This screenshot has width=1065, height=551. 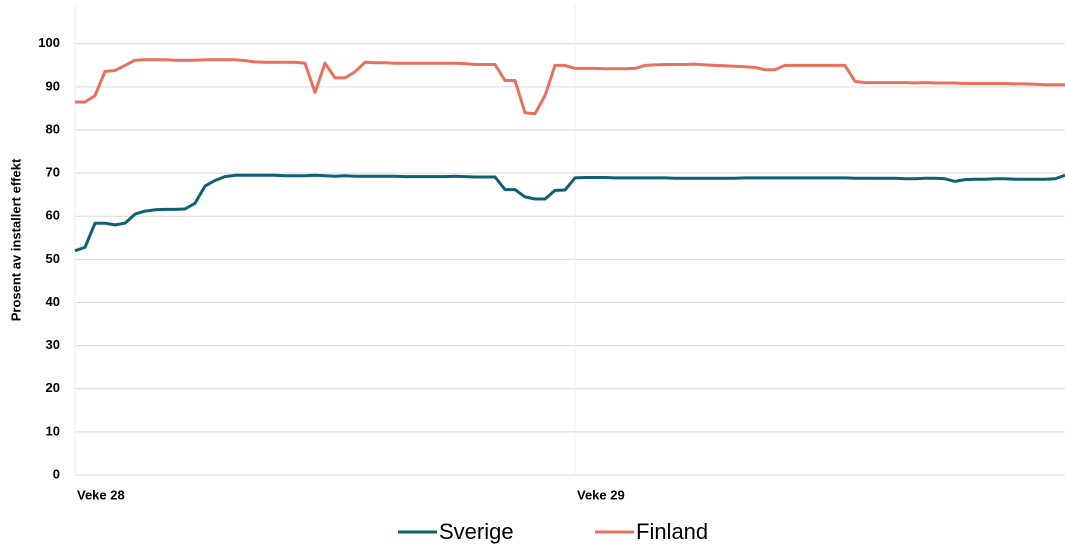 What do you see at coordinates (53, 172) in the screenshot?
I see `y-tick-label: 70` at bounding box center [53, 172].